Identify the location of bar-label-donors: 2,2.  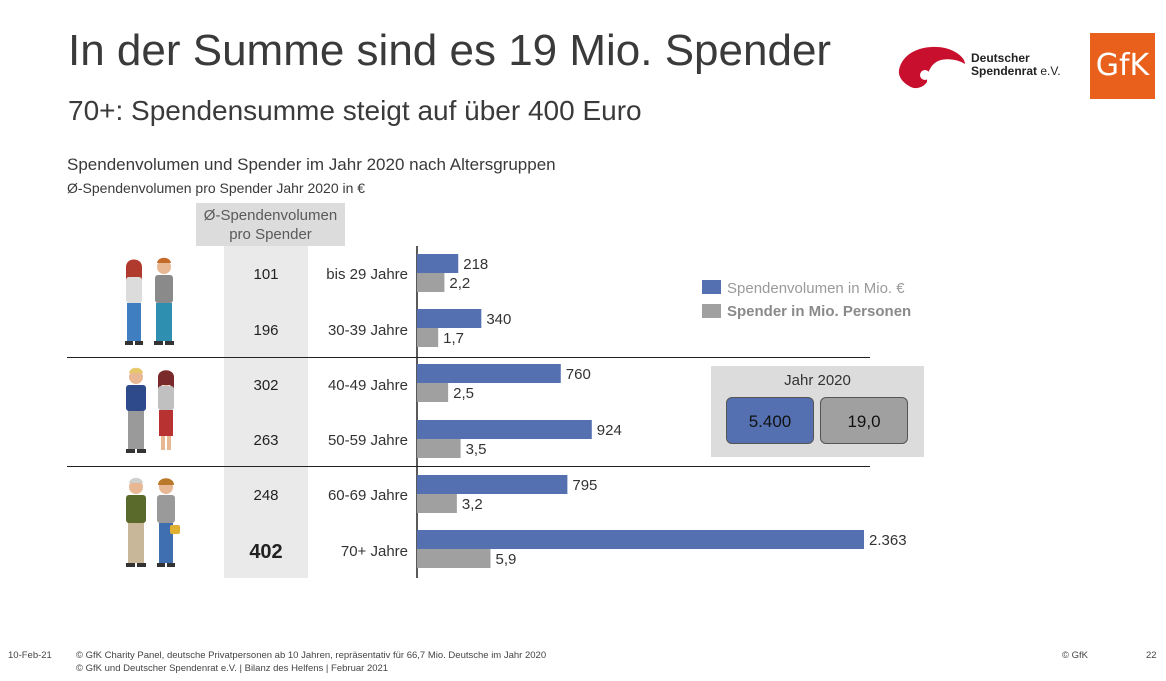
(459, 283).